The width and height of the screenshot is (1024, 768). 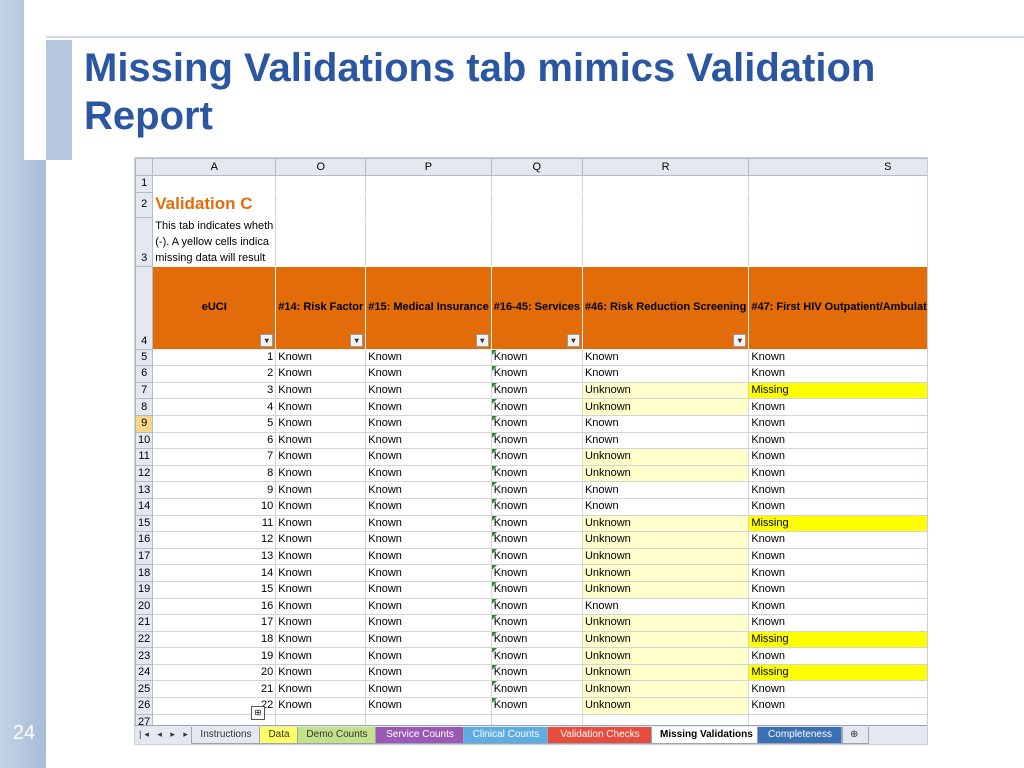 What do you see at coordinates (144, 556) in the screenshot?
I see `row-header: 17` at bounding box center [144, 556].